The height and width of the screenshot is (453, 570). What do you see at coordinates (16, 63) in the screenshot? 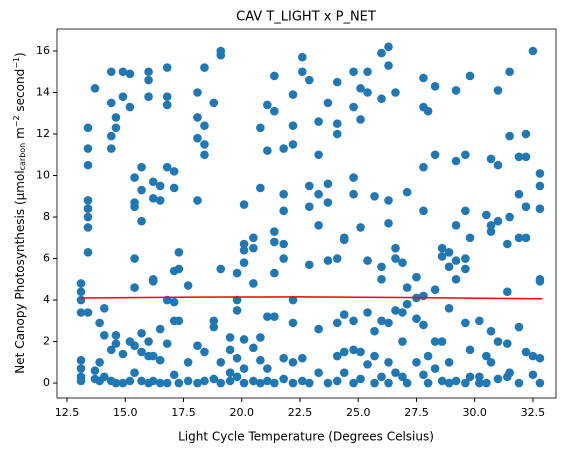
I see `y-axis-label-part: −1` at bounding box center [16, 63].